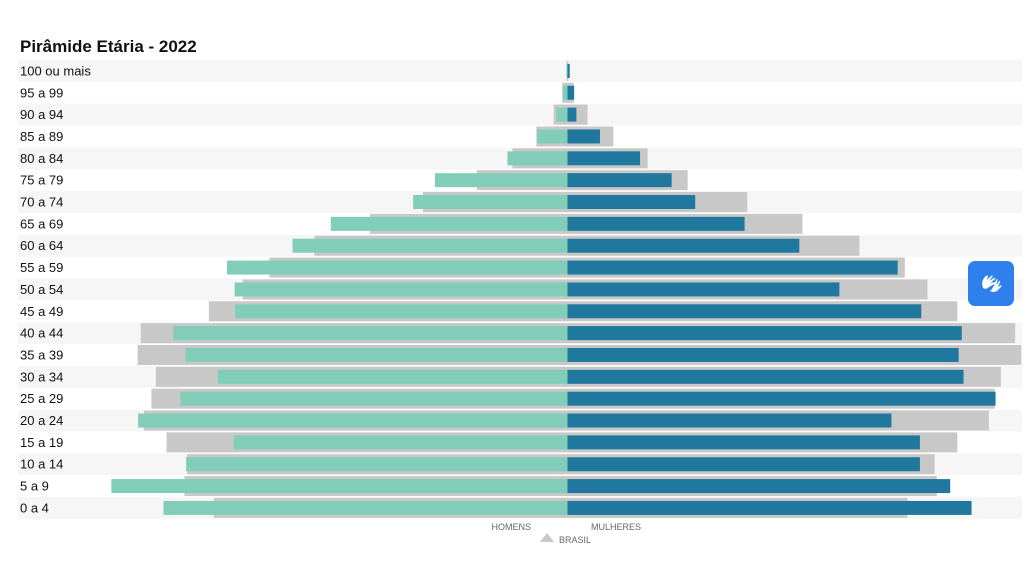  What do you see at coordinates (41, 420) in the screenshot?
I see `age-label-20-a-24: 20 a 24` at bounding box center [41, 420].